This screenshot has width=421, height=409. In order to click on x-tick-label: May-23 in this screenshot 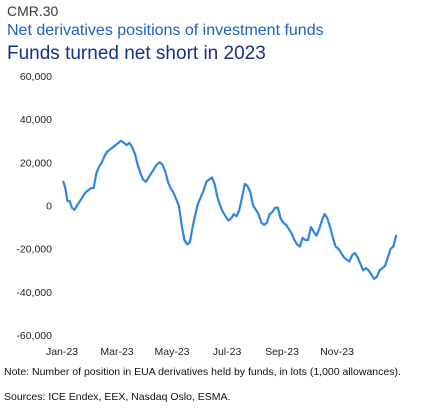, I will do `click(171, 352)`.